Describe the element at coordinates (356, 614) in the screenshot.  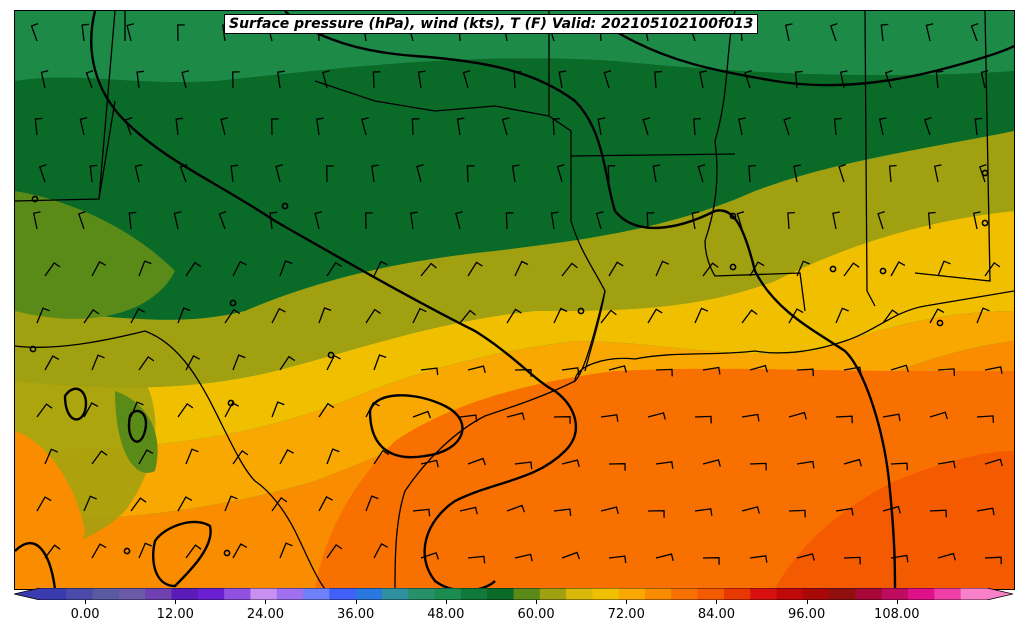
I see `colorbar-tick-label: 36.00` at that location.